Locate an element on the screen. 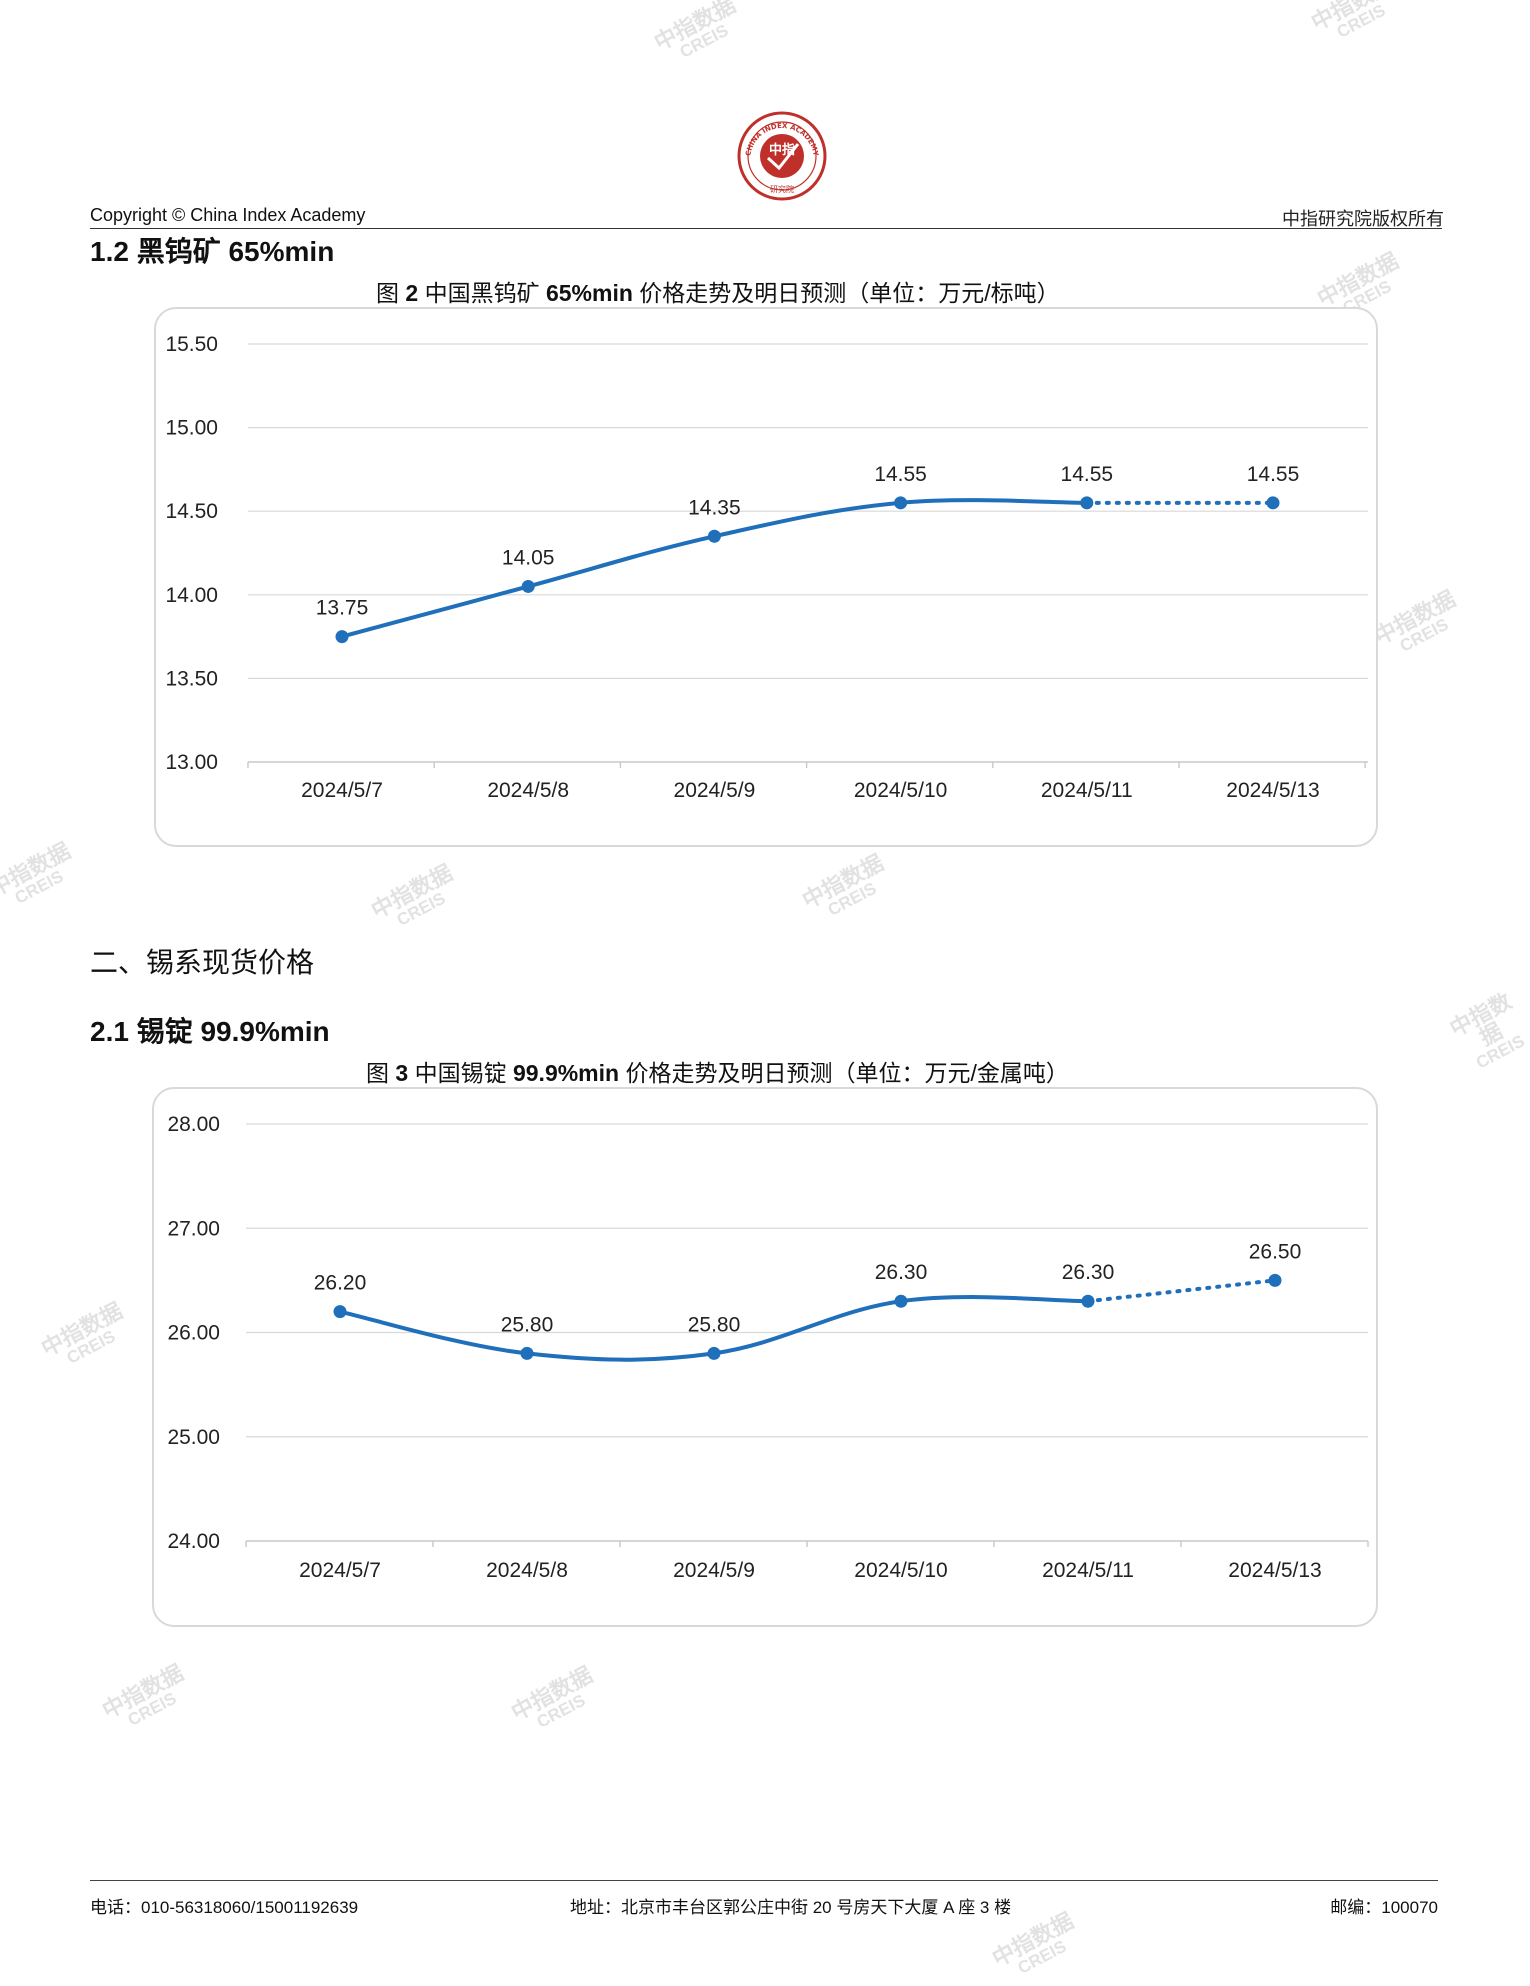 The width and height of the screenshot is (1530, 1986). footer-rule is located at coordinates (764, 1880).